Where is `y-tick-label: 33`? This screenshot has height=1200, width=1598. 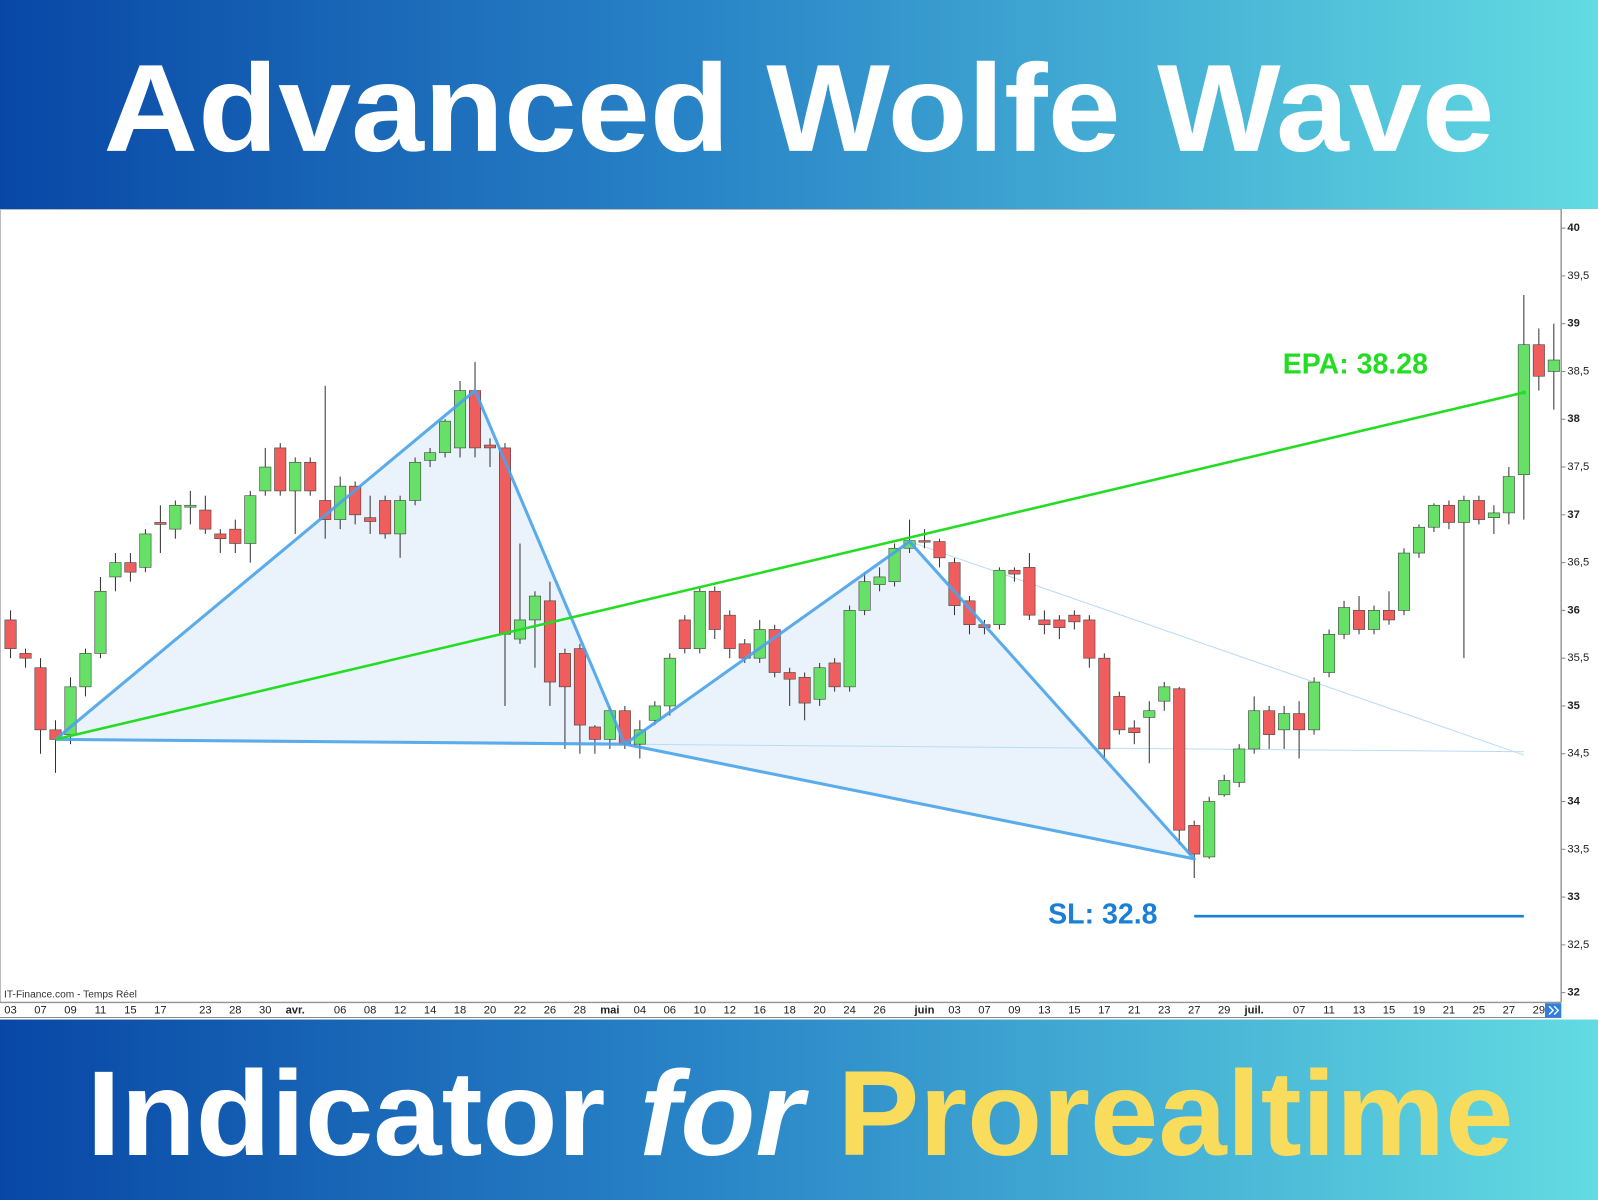 y-tick-label: 33 is located at coordinates (1573, 897).